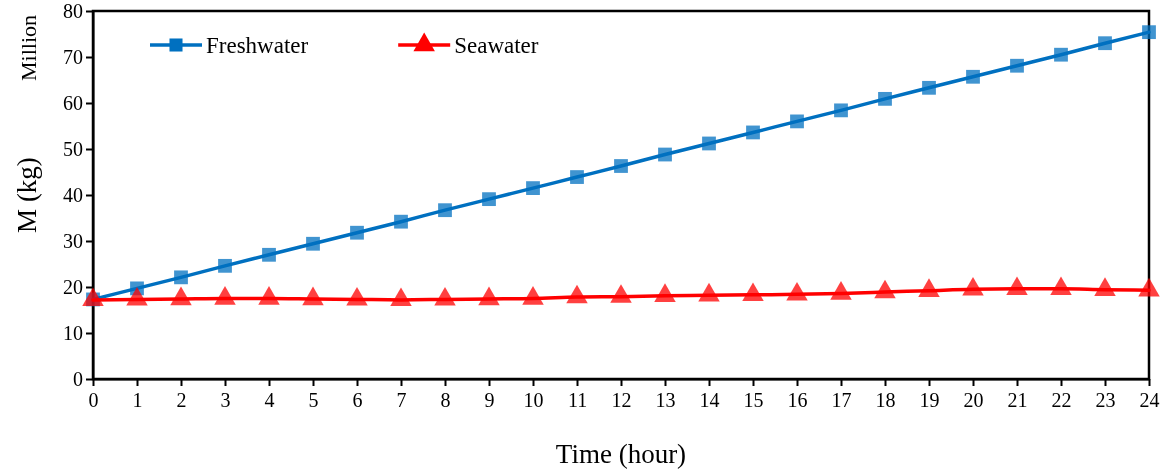 This screenshot has height=474, width=1173. What do you see at coordinates (1149, 400) in the screenshot?
I see `x-tick-label: 24` at bounding box center [1149, 400].